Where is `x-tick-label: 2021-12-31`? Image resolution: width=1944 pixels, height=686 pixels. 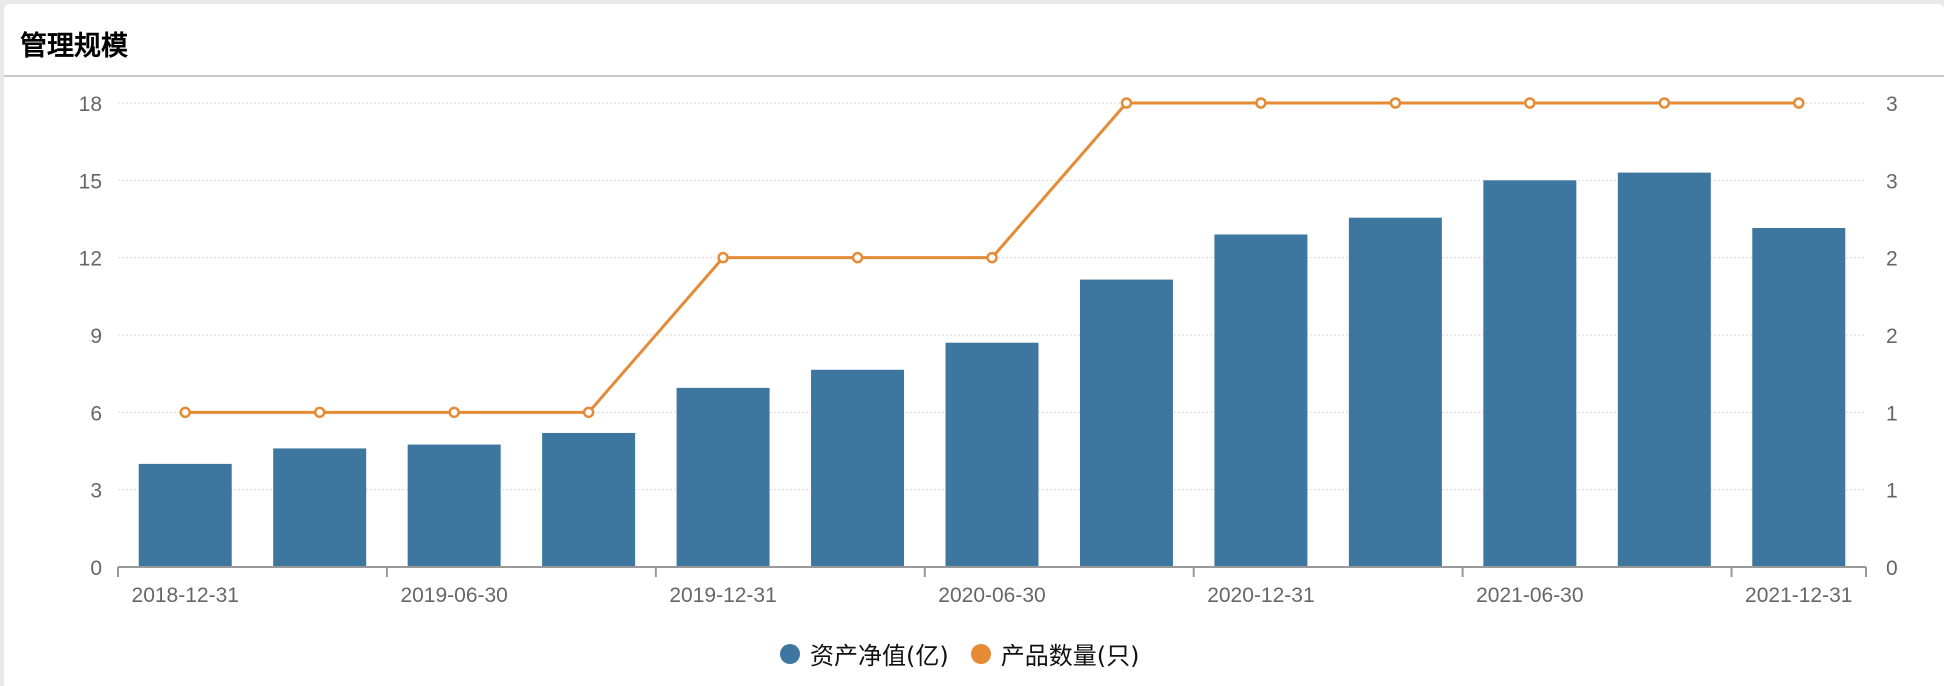 x-tick-label: 2021-12-31 is located at coordinates (1798, 595).